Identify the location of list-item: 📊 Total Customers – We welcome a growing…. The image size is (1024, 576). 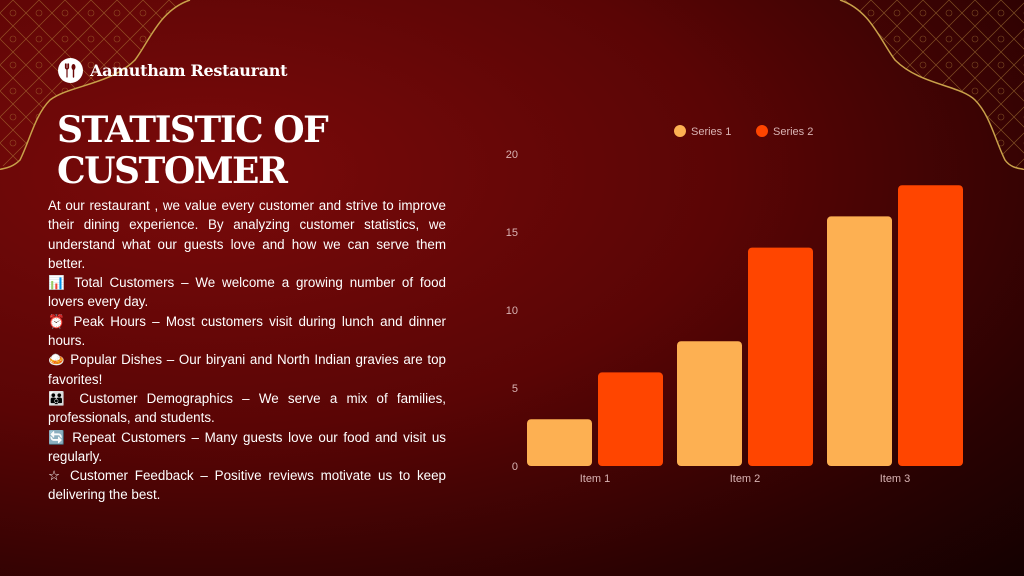
(247, 292).